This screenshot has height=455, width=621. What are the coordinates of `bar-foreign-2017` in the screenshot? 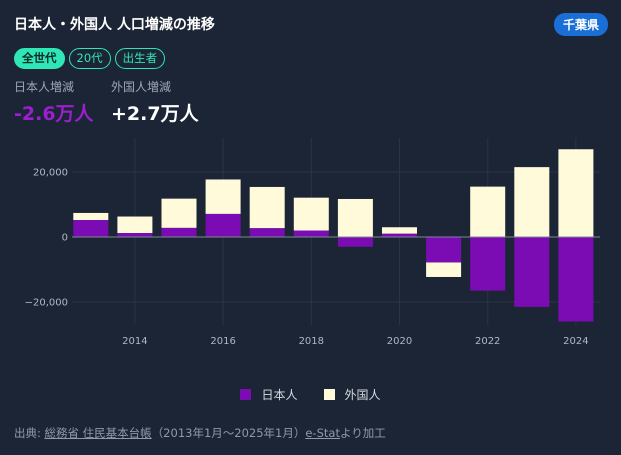 It's located at (267, 207).